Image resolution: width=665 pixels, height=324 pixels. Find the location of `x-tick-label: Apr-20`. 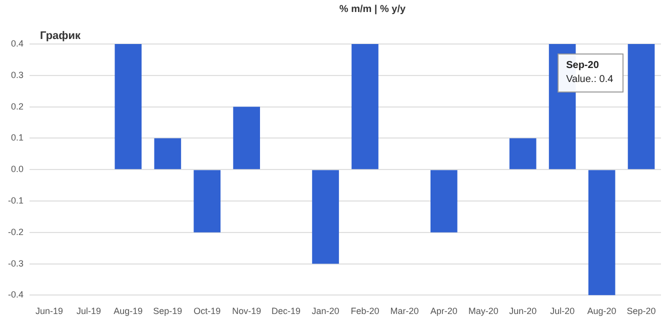

x-tick-label: Apr-20 is located at coordinates (444, 311).